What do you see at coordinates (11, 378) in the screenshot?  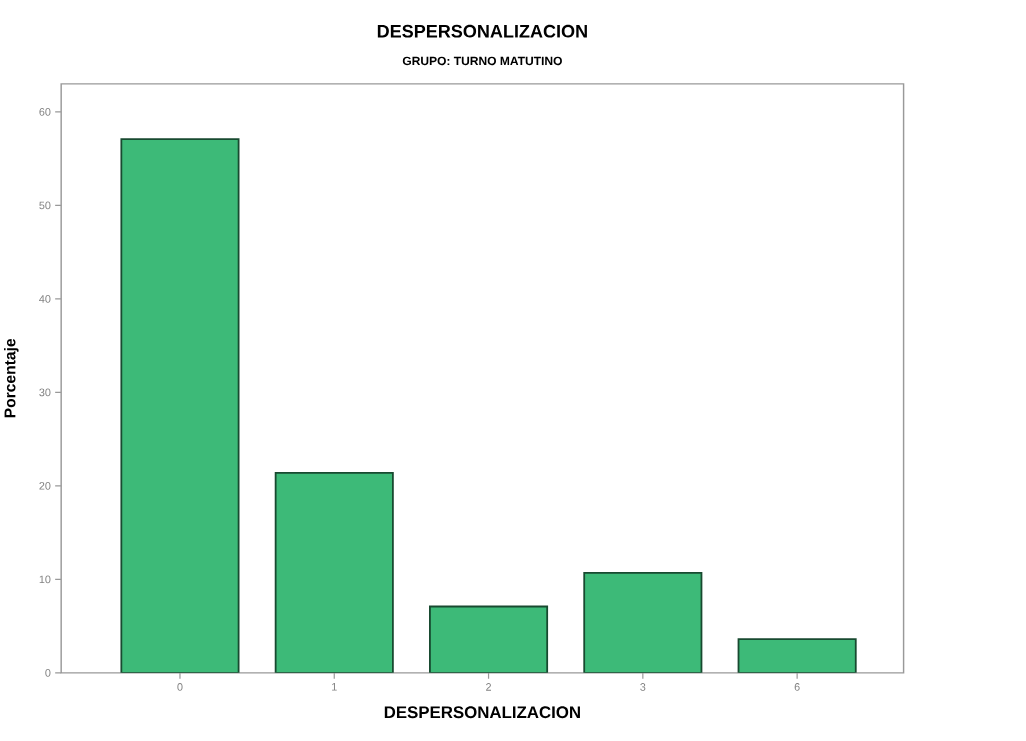 I see `y-axis-title: Porcentaje` at bounding box center [11, 378].